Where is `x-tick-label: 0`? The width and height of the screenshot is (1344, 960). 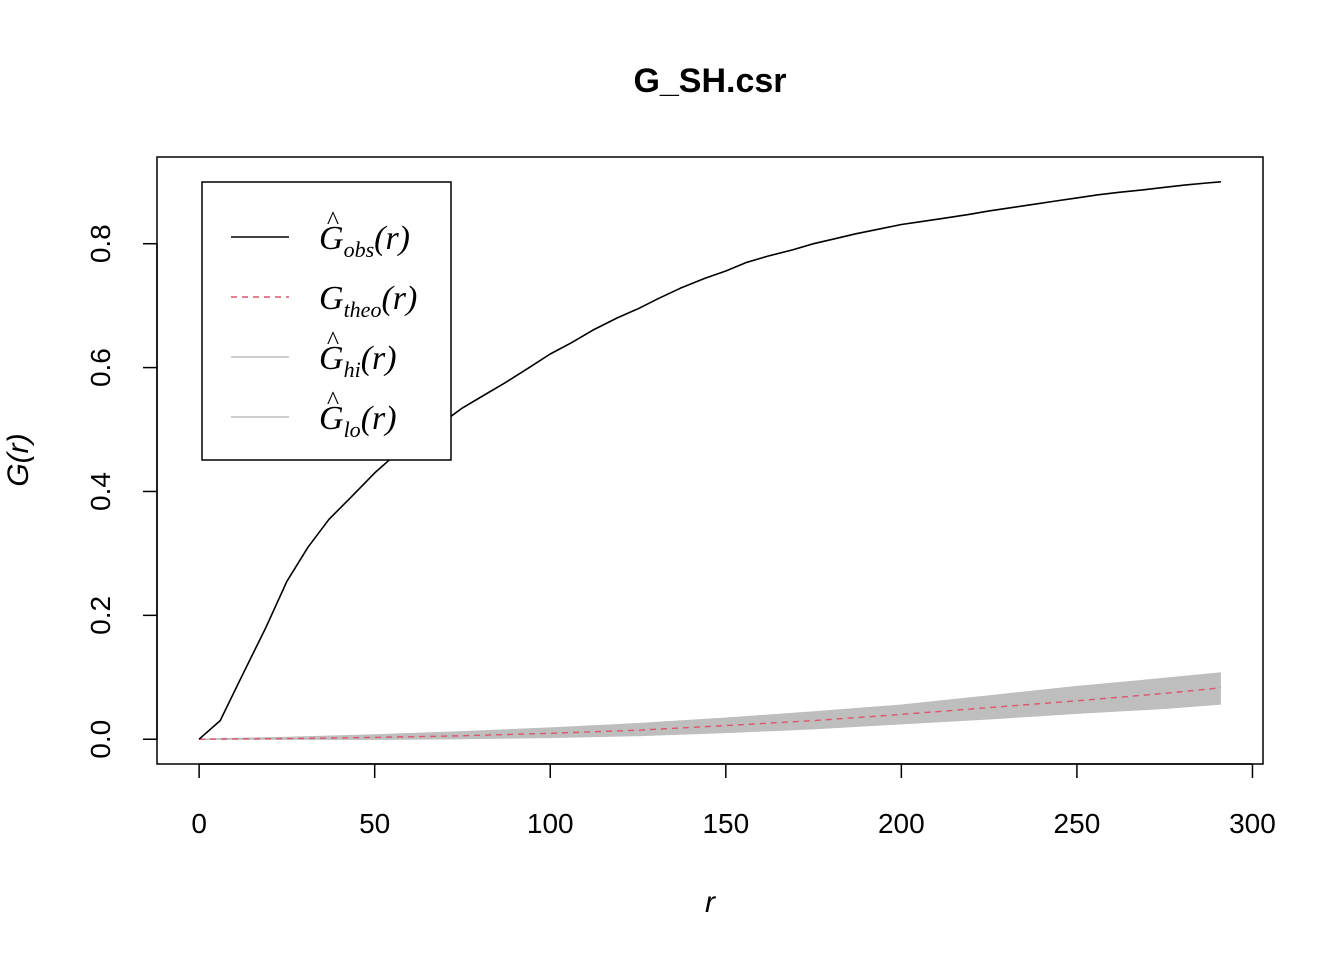
x-tick-label: 0 is located at coordinates (199, 823).